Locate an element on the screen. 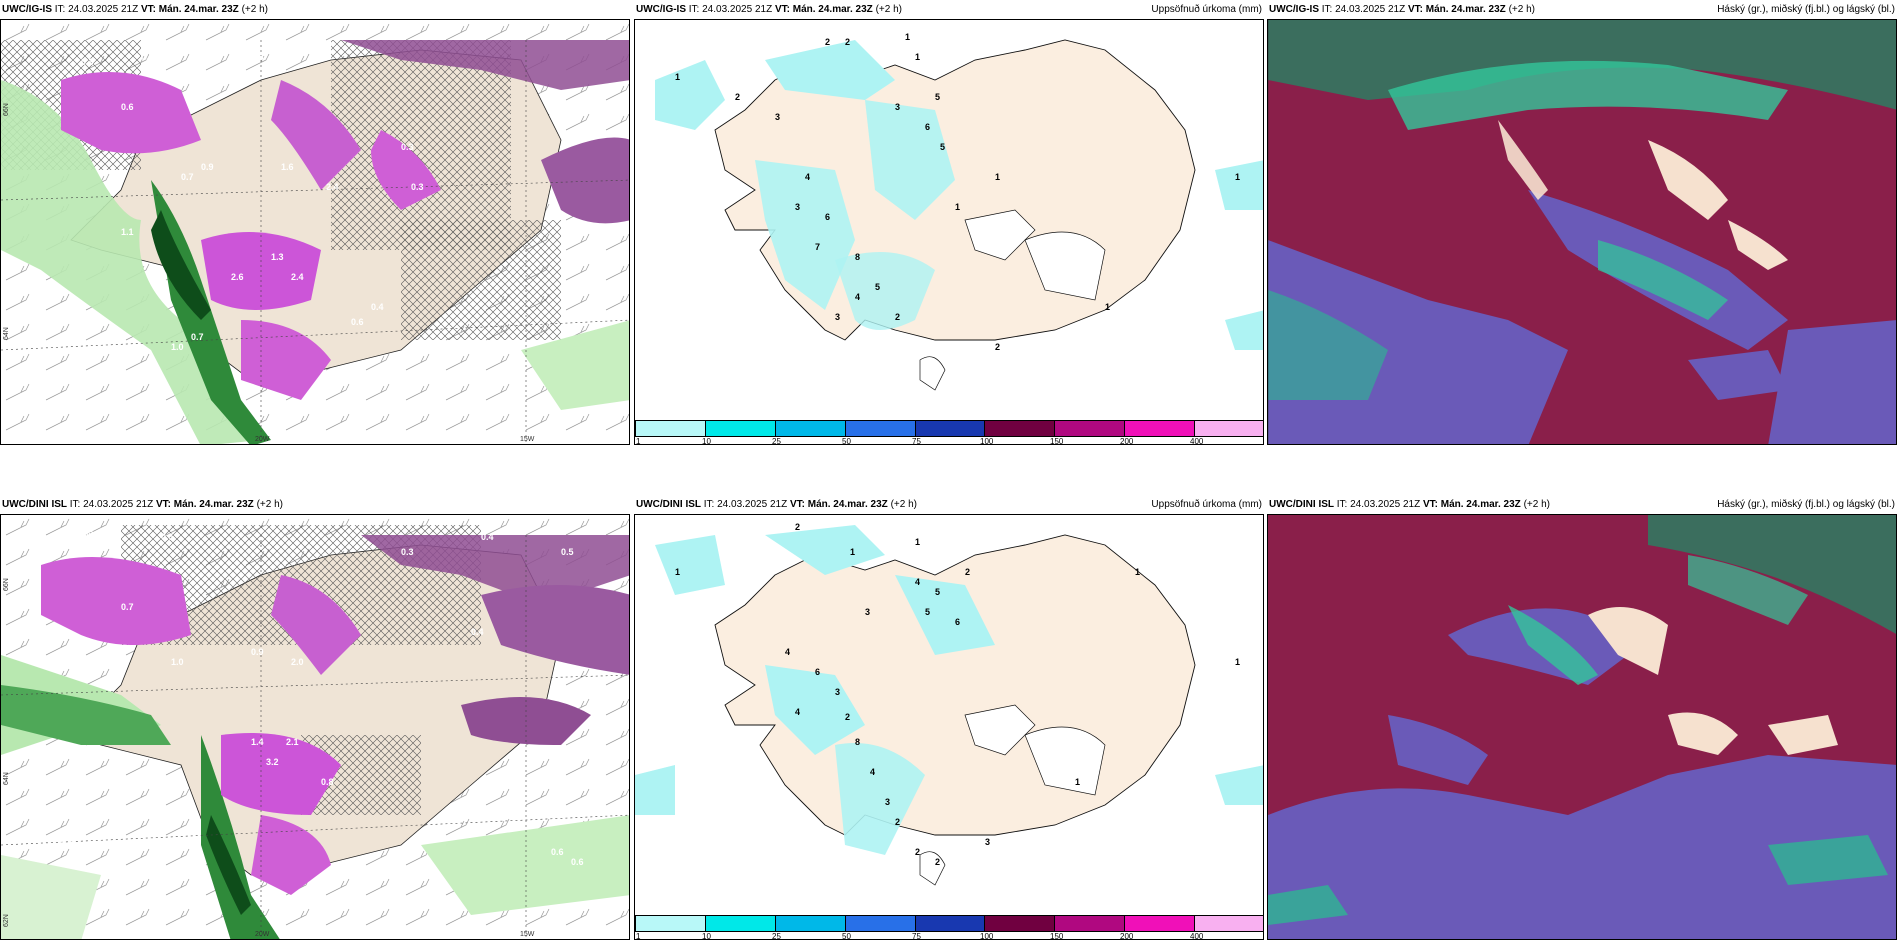 The width and height of the screenshot is (1900, 950). colorbar-tick: 200 is located at coordinates (1127, 441).